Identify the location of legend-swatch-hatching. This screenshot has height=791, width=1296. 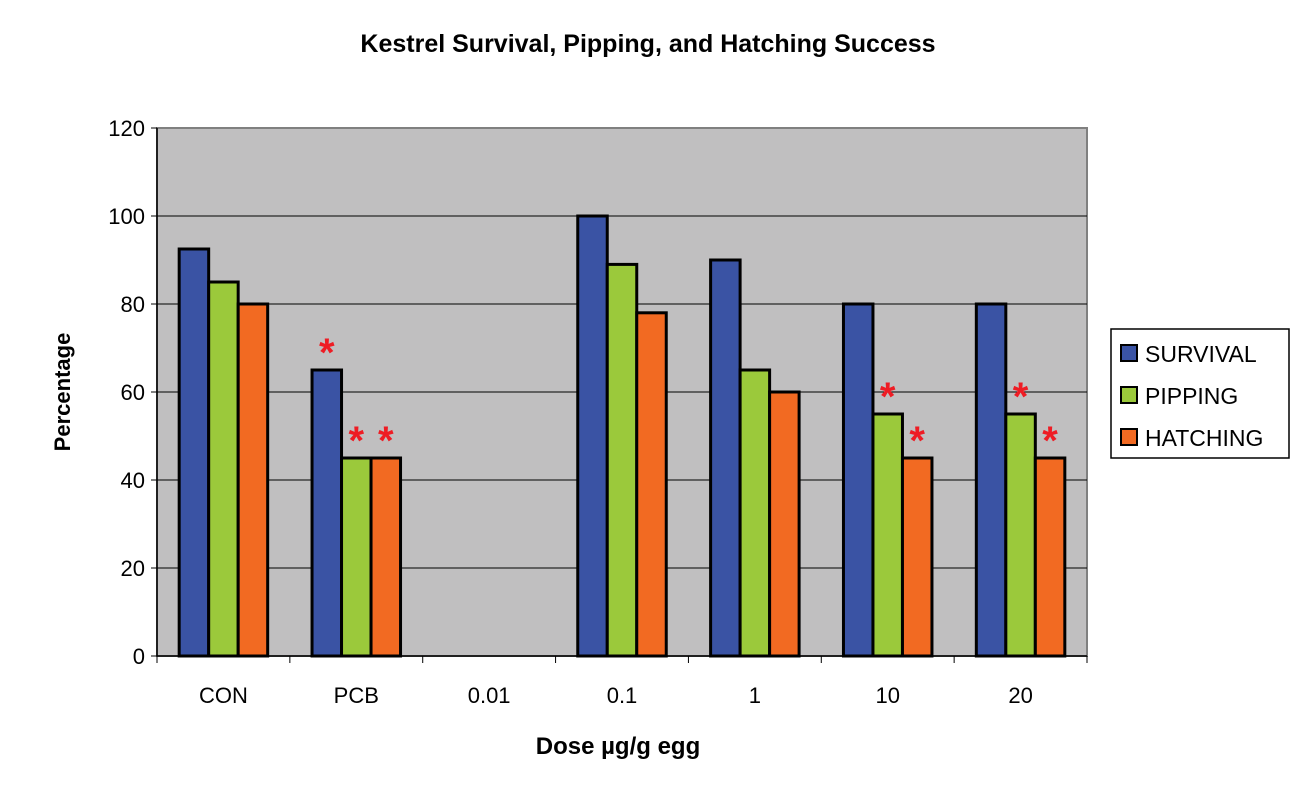
(1129, 437).